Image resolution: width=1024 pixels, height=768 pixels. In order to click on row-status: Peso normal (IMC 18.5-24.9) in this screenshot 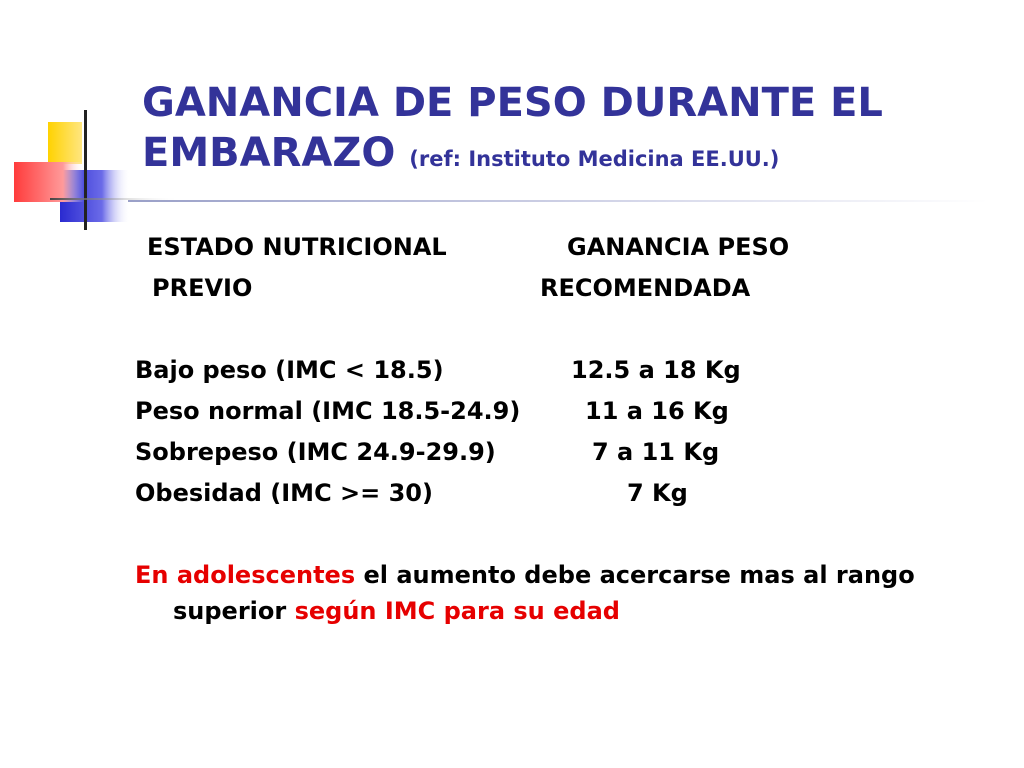, I will do `click(328, 411)`.